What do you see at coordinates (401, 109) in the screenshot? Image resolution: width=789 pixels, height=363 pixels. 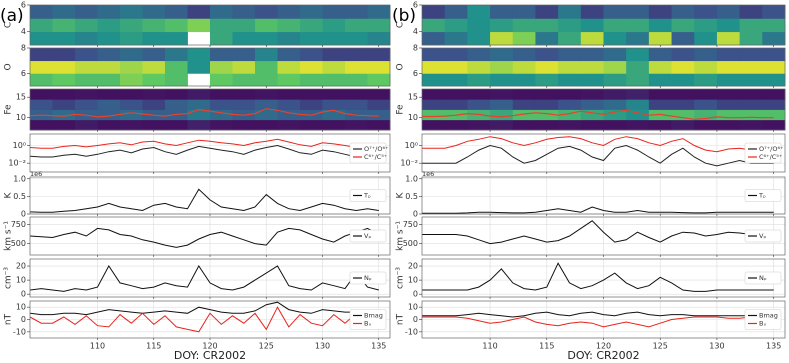 I see `y-axis-label: Fe` at bounding box center [401, 109].